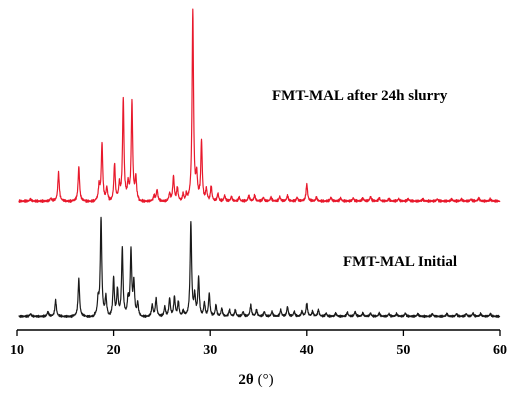 Image resolution: width=511 pixels, height=395 pixels. I want to click on x-axis-label-main: 2θ, so click(246, 380).